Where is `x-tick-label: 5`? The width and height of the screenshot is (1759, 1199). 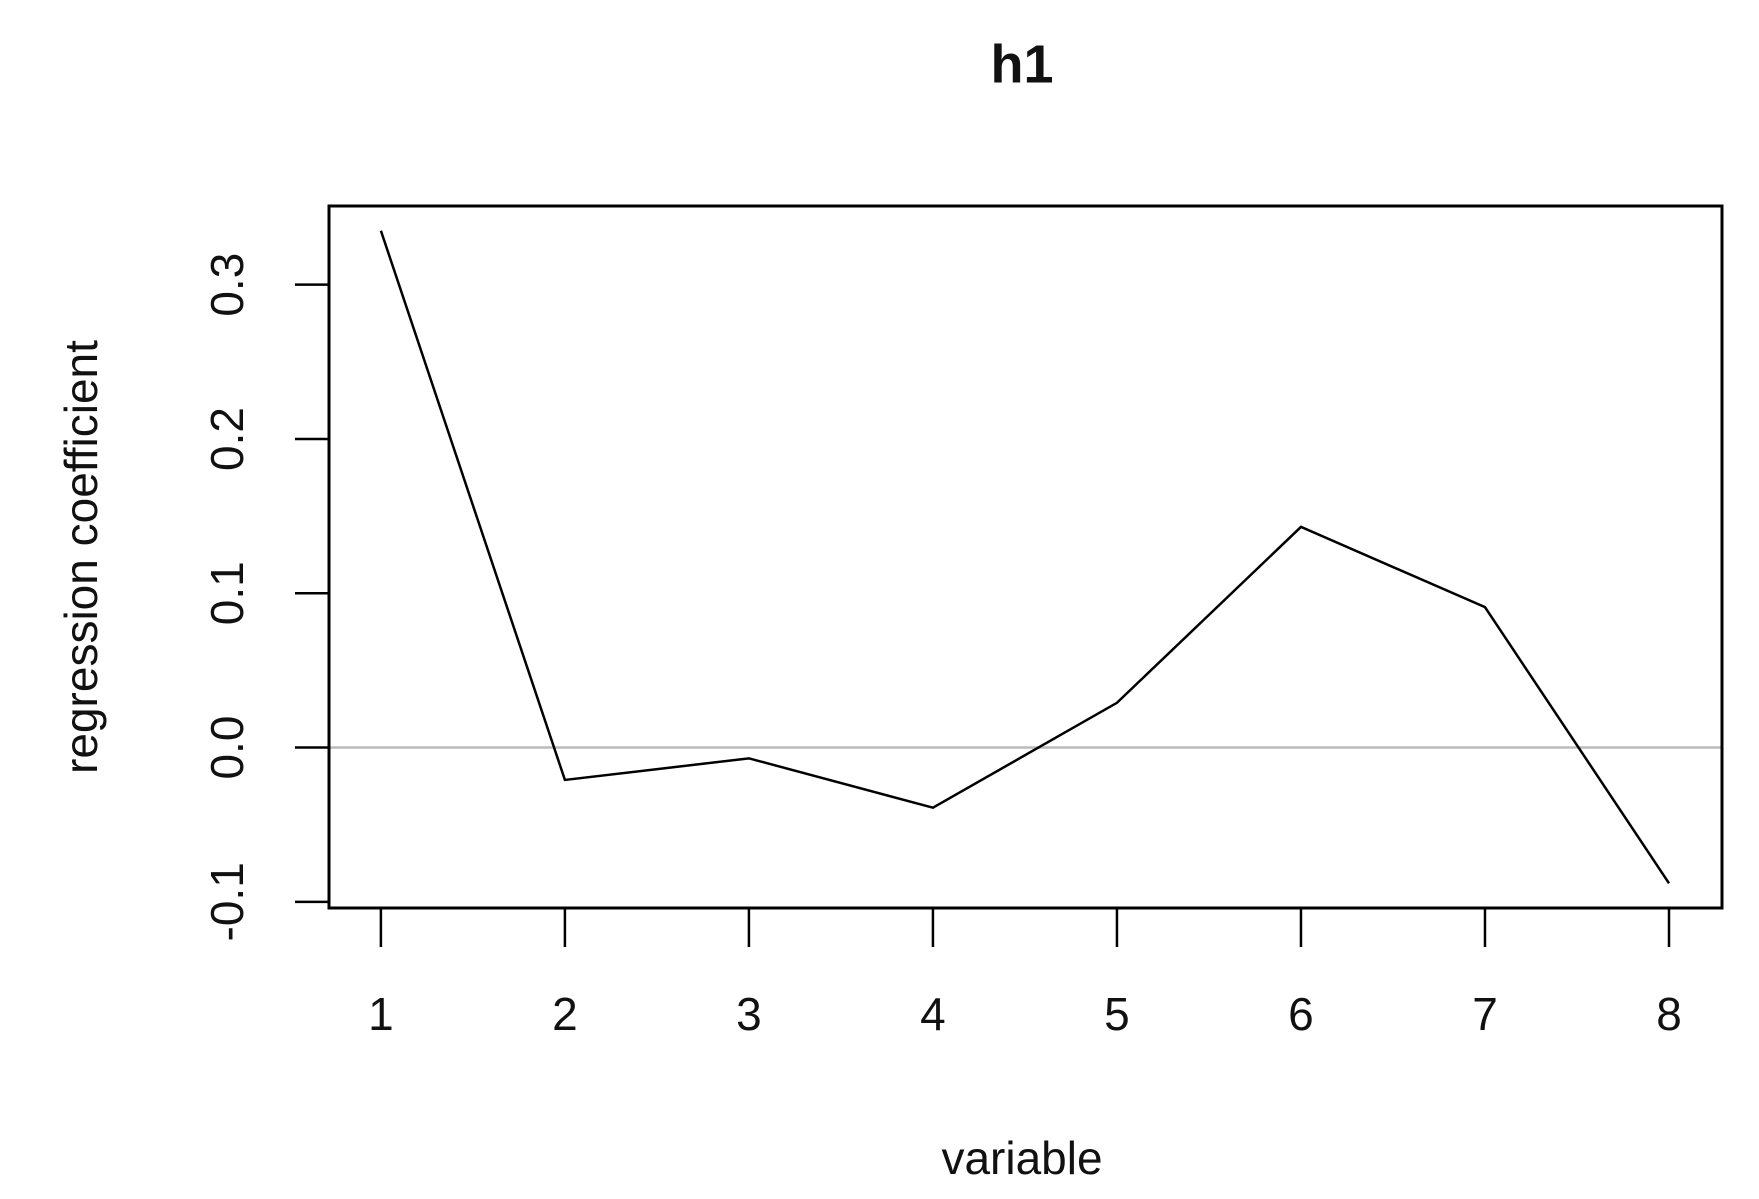
x-tick-label: 5 is located at coordinates (1117, 1014).